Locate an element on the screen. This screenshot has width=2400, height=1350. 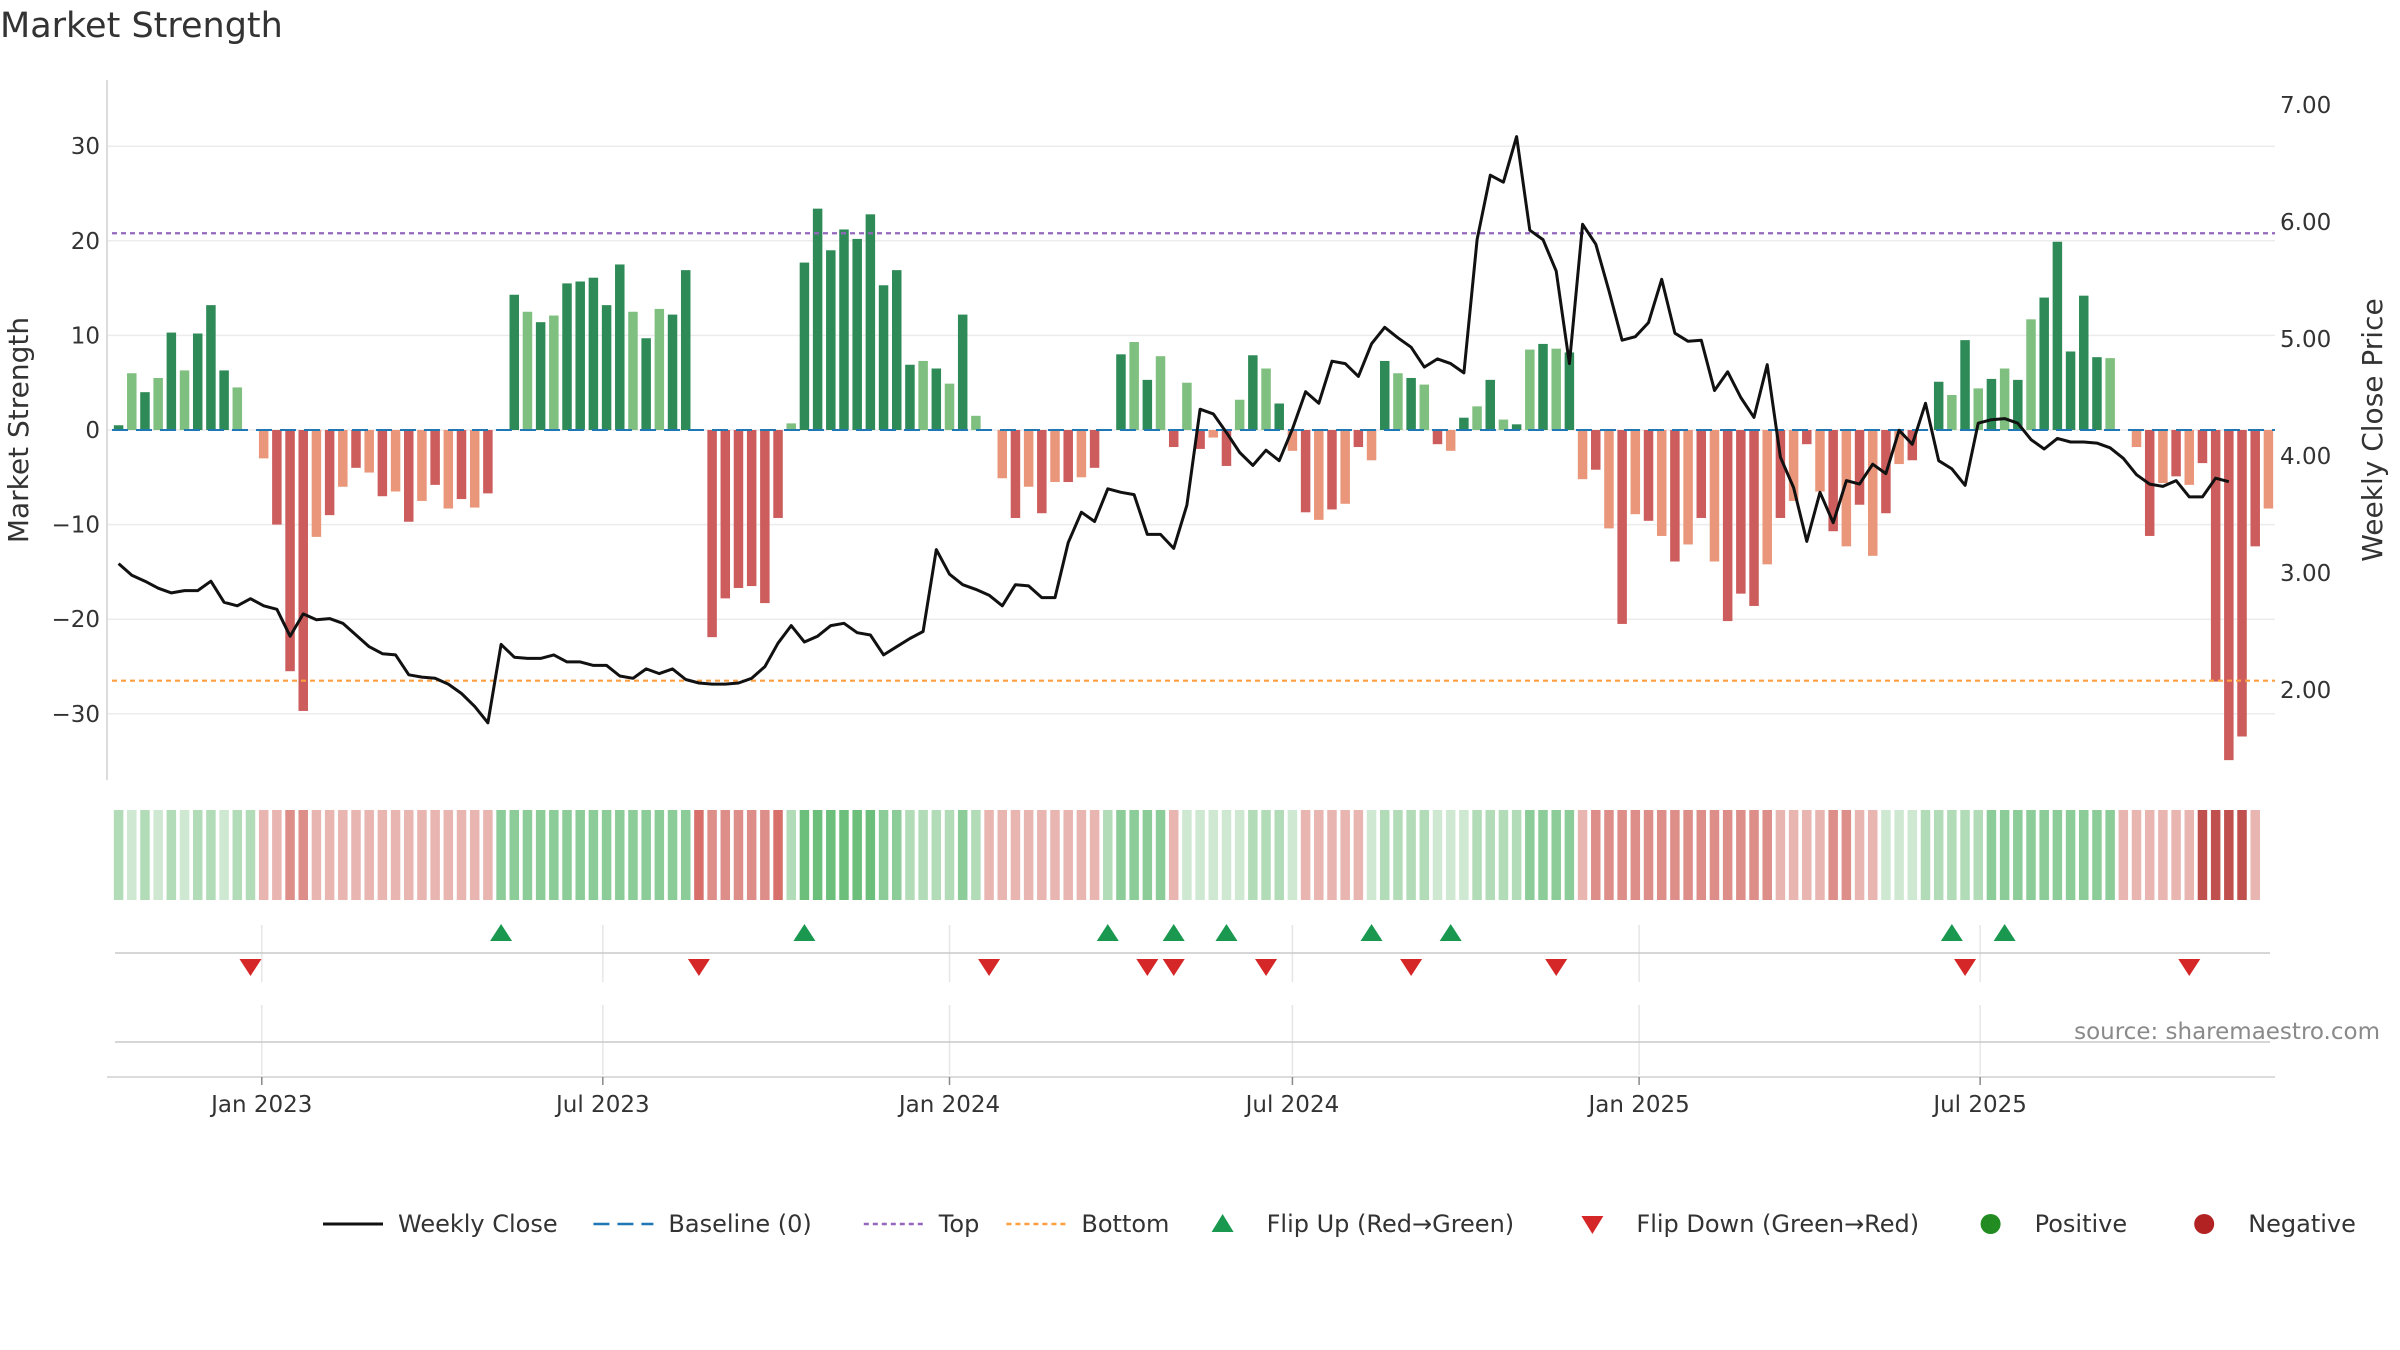
legend-item: Negative is located at coordinates (2275, 1224).